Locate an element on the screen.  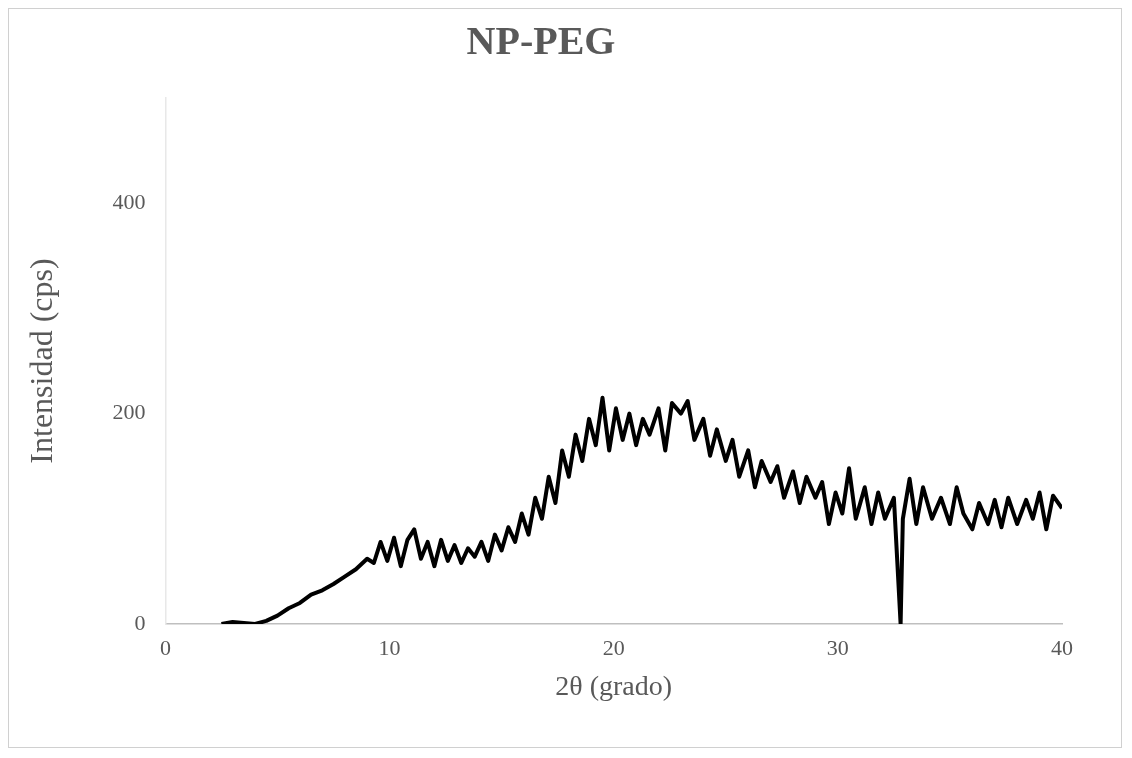
x-tick-label: 0 is located at coordinates (165, 647).